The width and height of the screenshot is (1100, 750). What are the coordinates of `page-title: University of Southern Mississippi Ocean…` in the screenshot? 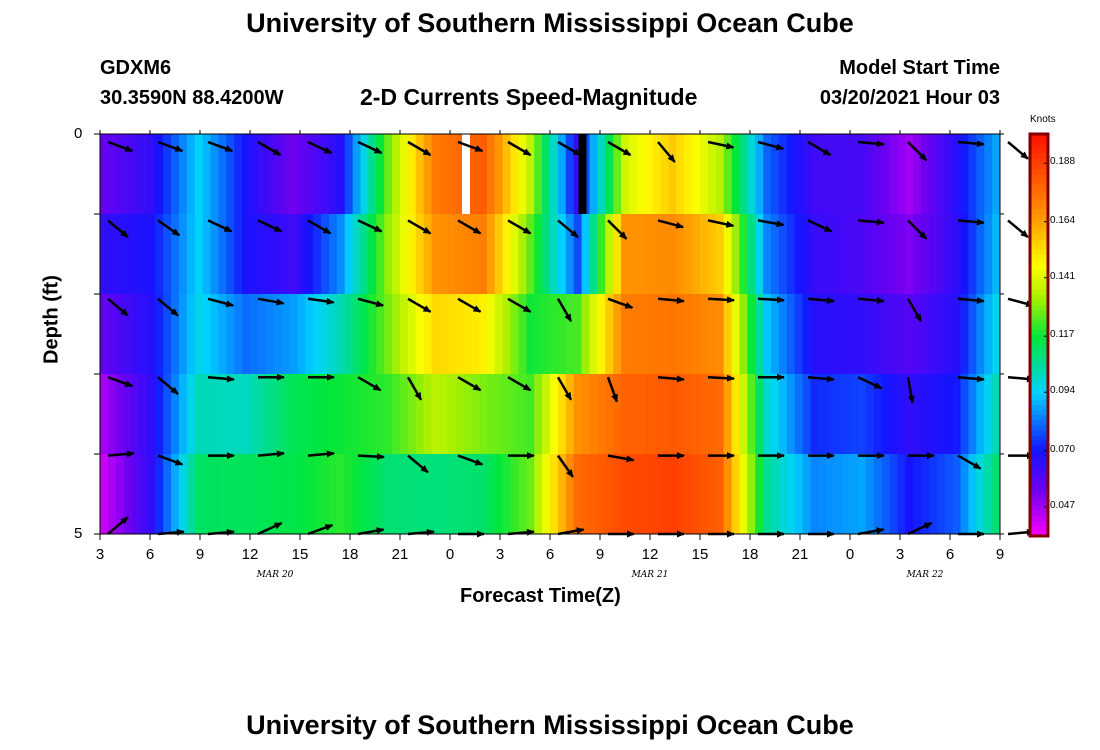 It's located at (550, 23).